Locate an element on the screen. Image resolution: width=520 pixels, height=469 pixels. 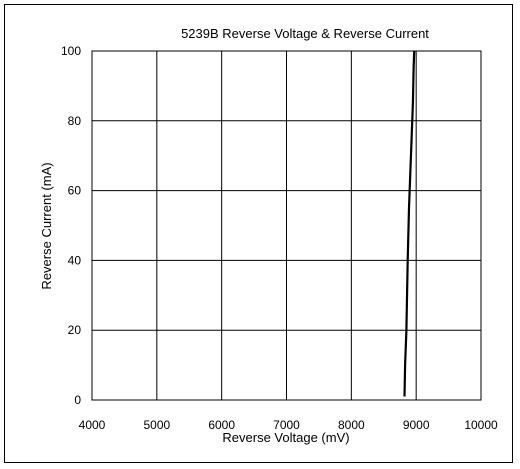
x-tick-label: 7000 is located at coordinates (286, 425).